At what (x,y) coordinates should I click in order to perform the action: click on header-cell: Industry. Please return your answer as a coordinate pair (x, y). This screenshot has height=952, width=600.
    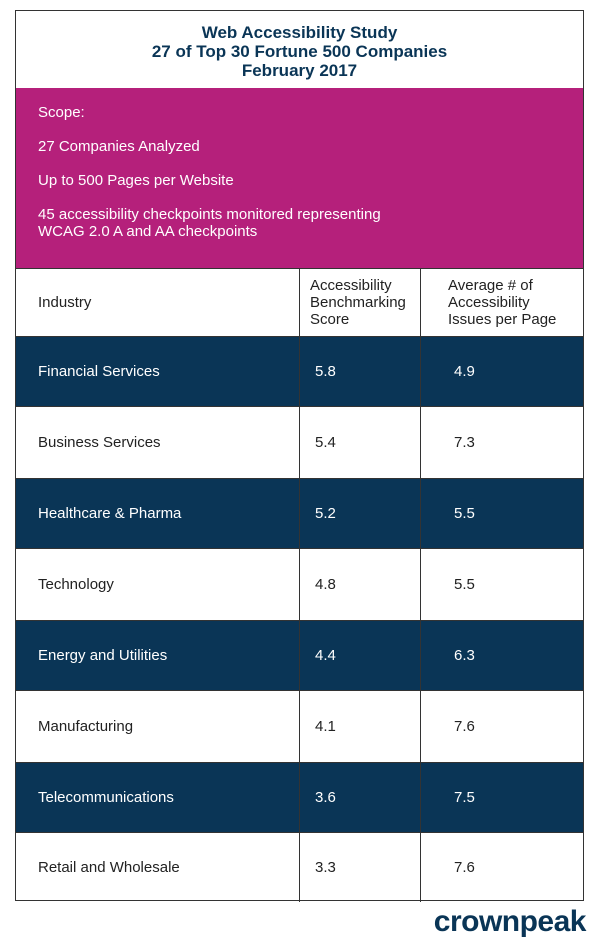
    Looking at the image, I should click on (157, 302).